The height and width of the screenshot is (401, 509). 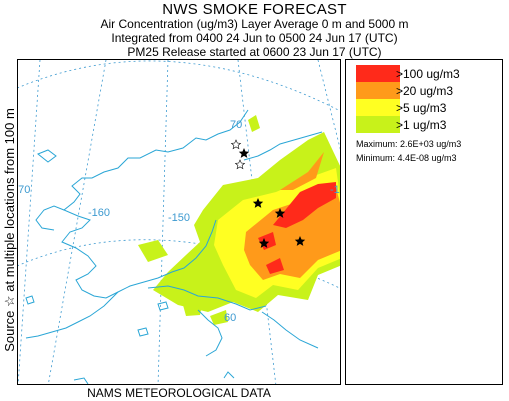 I want to click on legend-item: >100 ug/m3, so click(x=408, y=73).